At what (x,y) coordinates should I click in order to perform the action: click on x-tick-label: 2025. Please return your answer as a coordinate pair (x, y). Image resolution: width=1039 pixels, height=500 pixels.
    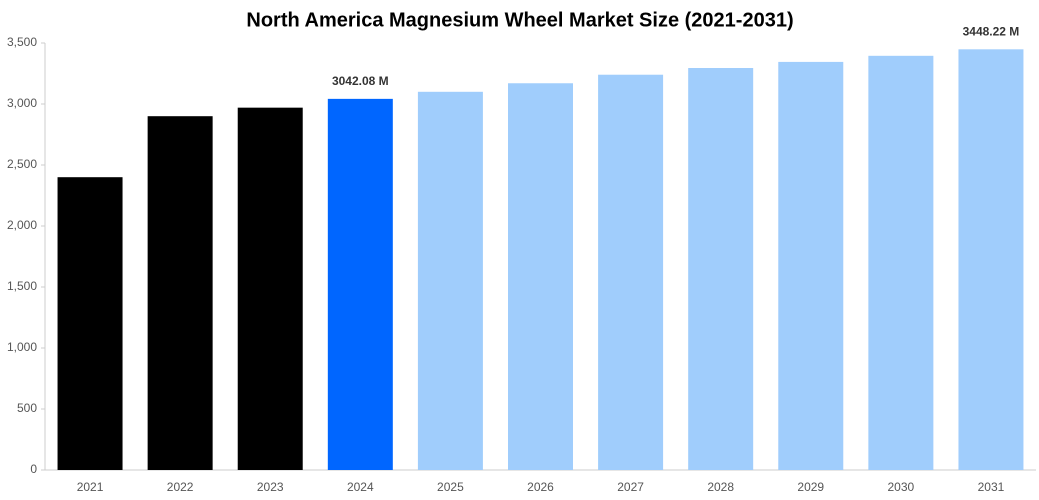
    Looking at the image, I should click on (450, 487).